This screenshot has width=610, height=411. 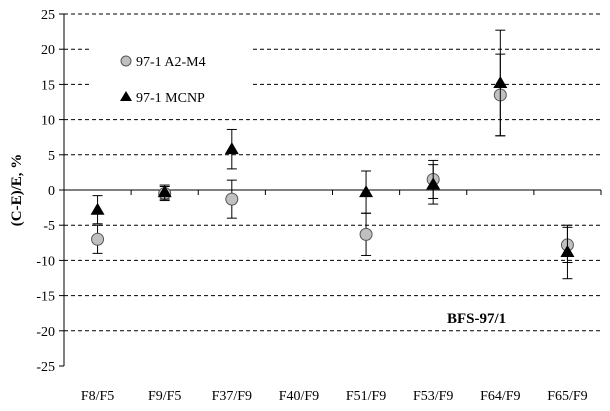 I want to click on x-tick-label: F9/F5, so click(x=164, y=396).